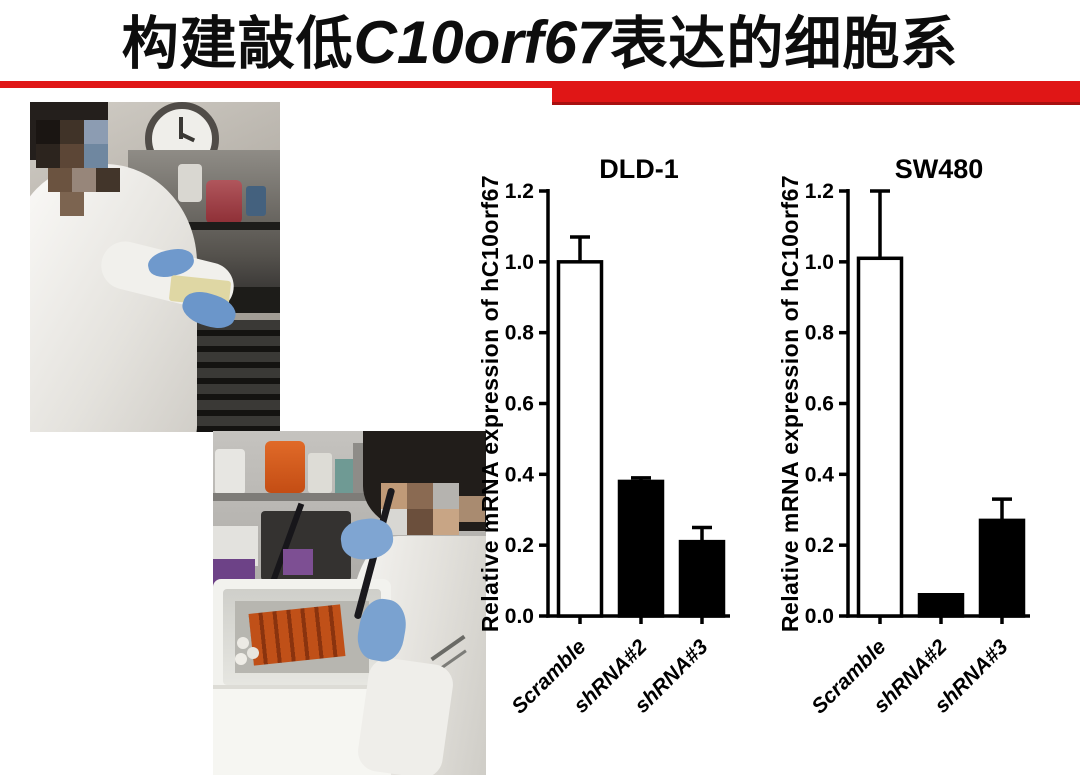 The width and height of the screenshot is (1080, 776). I want to click on white-jug, so click(230, 472).